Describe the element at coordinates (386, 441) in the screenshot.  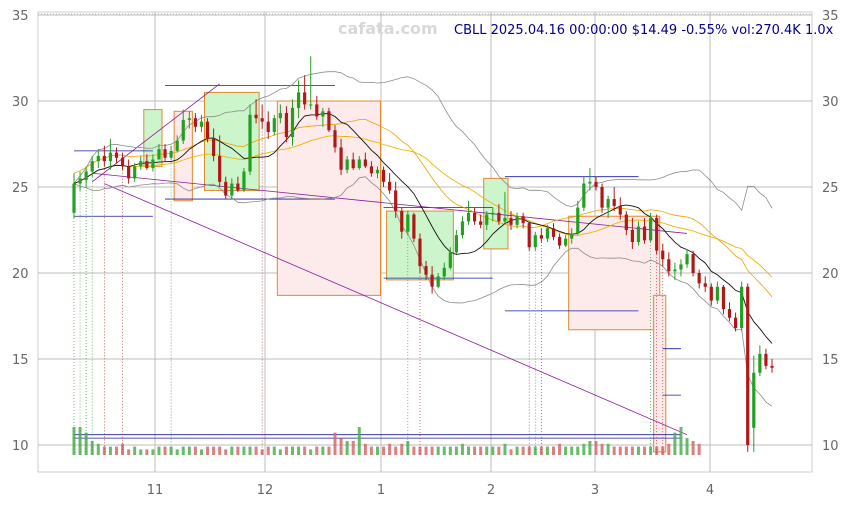
I see `volume-bars` at that location.